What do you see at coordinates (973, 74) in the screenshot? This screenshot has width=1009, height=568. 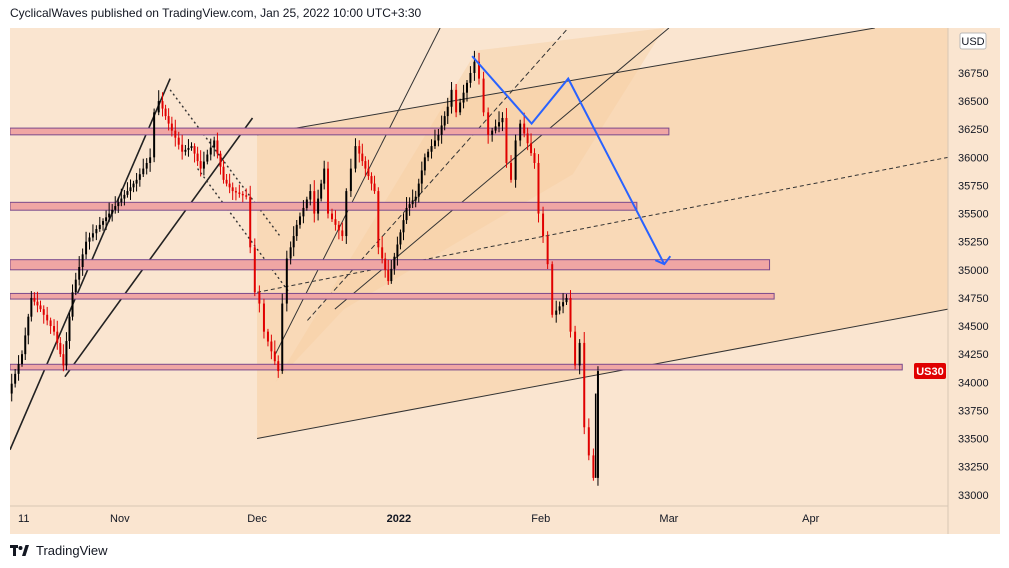 I see `y-tick-label: 36750` at bounding box center [973, 74].